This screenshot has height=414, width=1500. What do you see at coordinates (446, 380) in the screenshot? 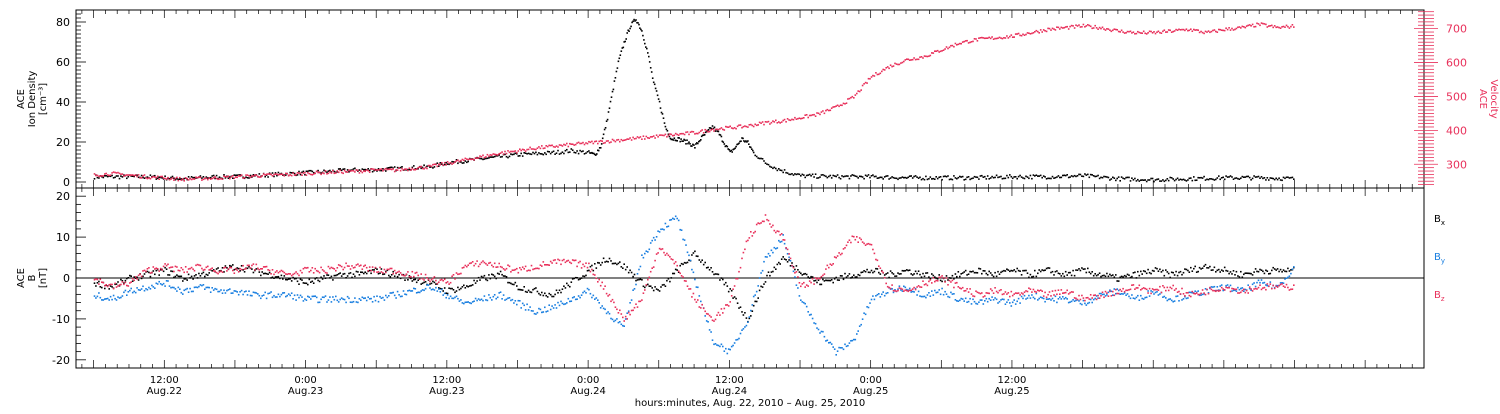
I see `x-tick-time-label: 12:00` at bounding box center [446, 380].